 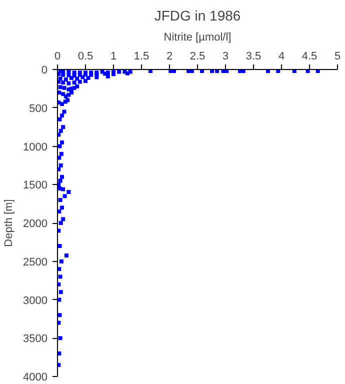 What do you see at coordinates (35, 339) in the screenshot?
I see `y-tick-label: 3500` at bounding box center [35, 339].